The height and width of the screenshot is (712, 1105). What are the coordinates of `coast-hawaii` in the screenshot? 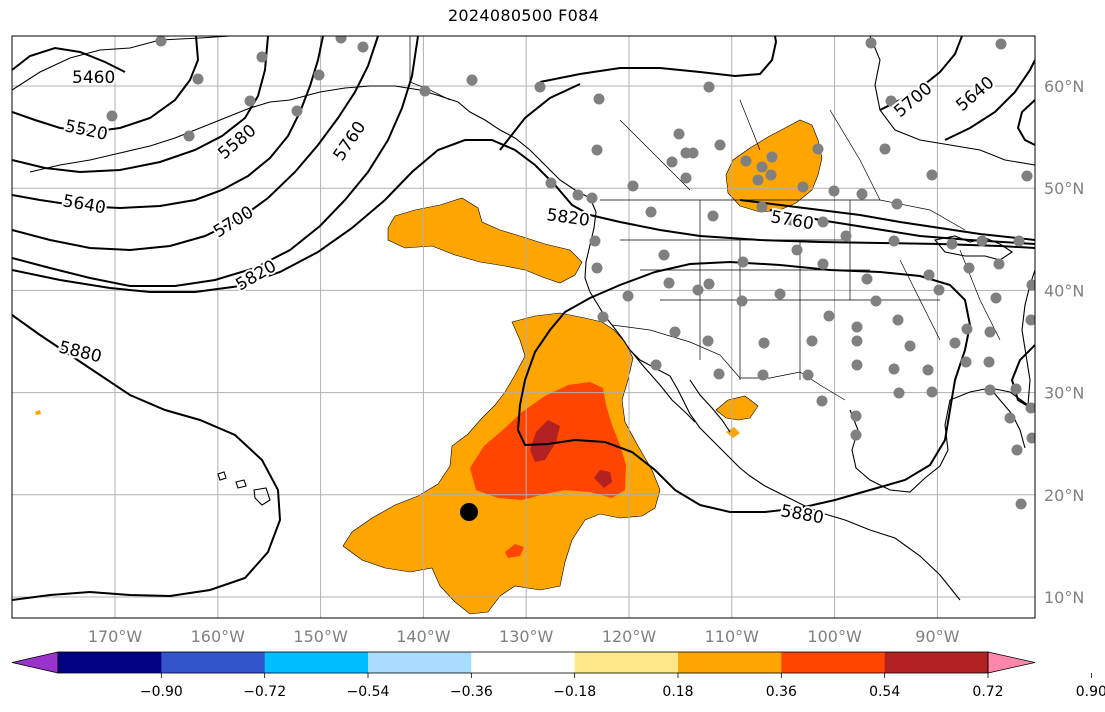 It's located at (244, 488).